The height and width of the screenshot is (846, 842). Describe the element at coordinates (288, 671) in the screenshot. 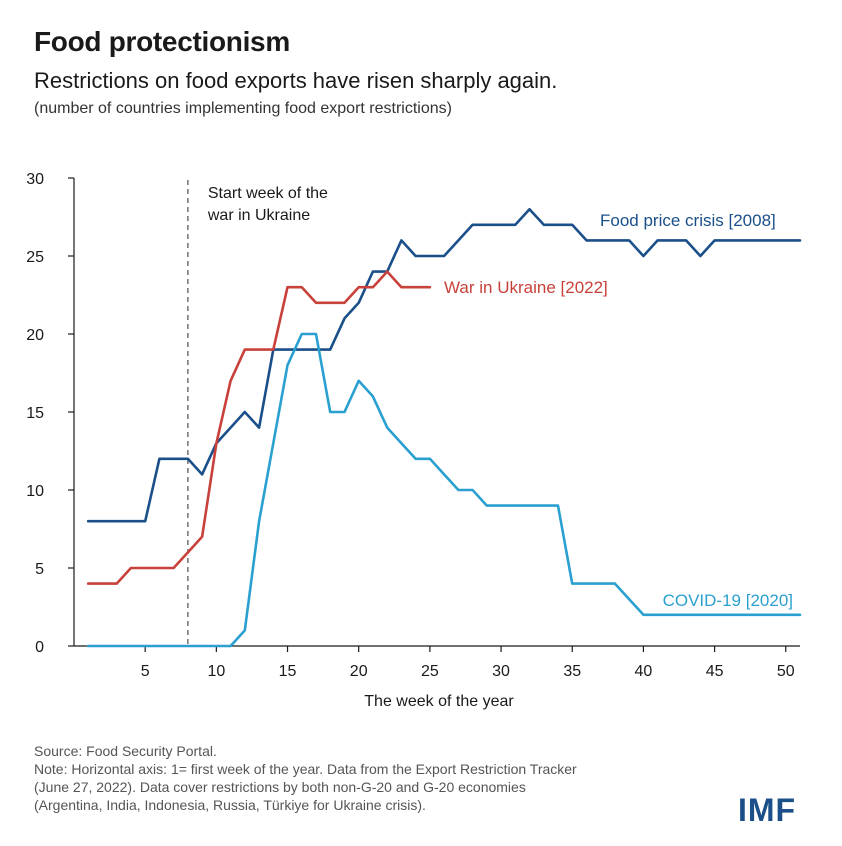

I see `x-tick-label: 15` at that location.